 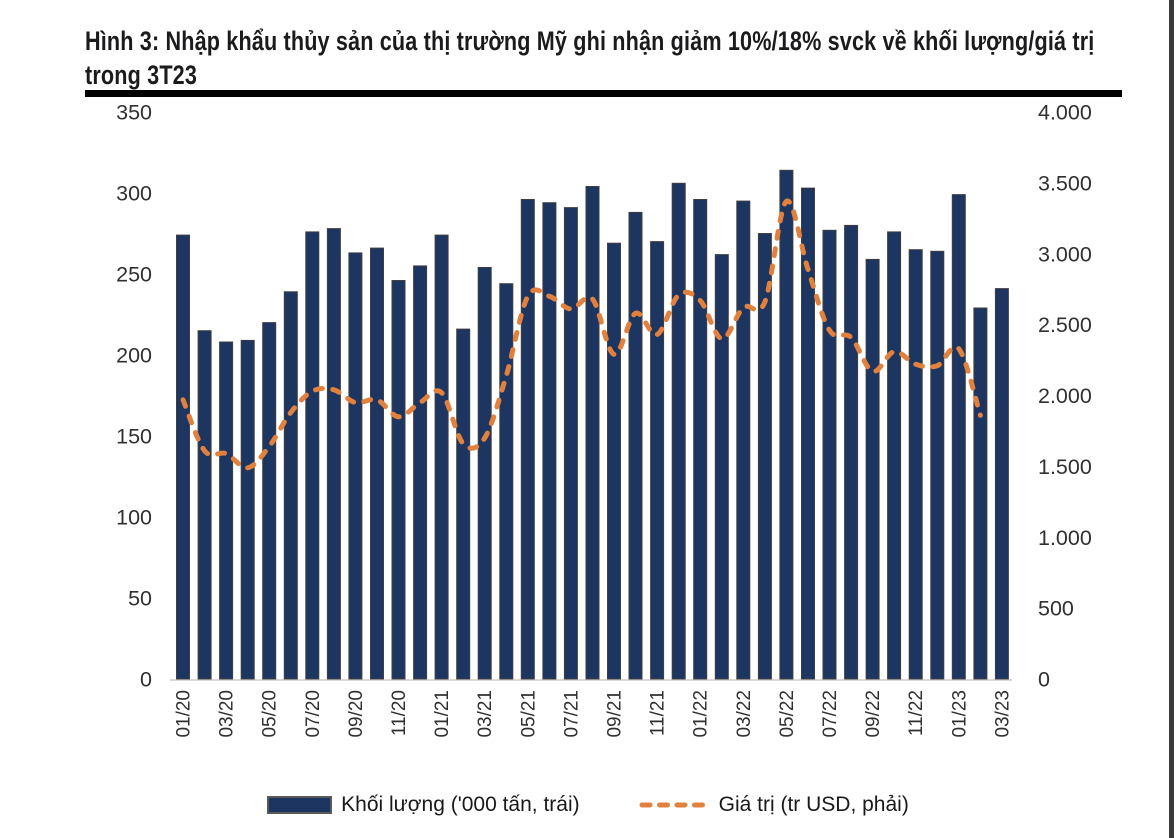 What do you see at coordinates (134, 437) in the screenshot?
I see `left-axis-tick-150: 150` at bounding box center [134, 437].